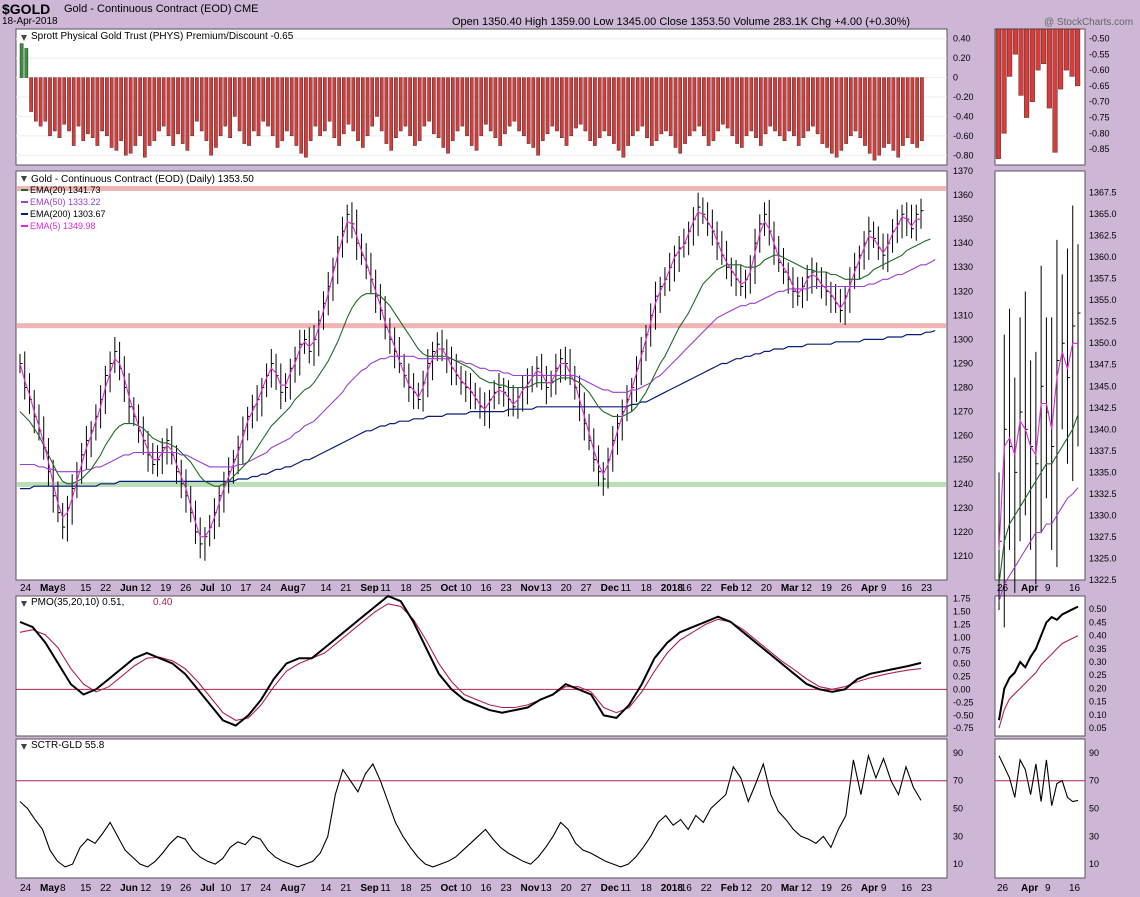 This screenshot has width=1140, height=897. What do you see at coordinates (547, 588) in the screenshot?
I see `x-axis-label: 13` at bounding box center [547, 588].